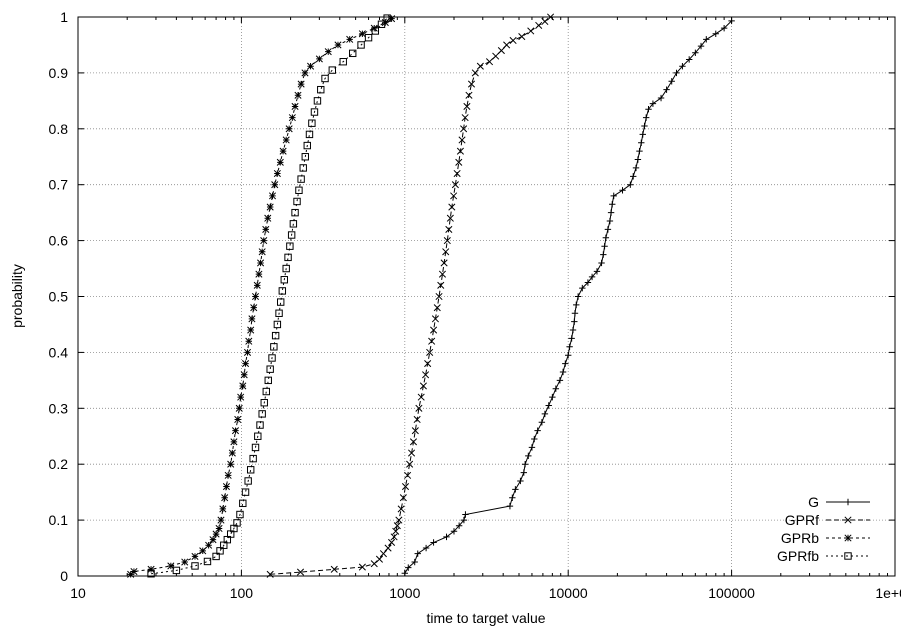 The height and width of the screenshot is (628, 901). I want to click on legend-label-g: G, so click(813, 502).